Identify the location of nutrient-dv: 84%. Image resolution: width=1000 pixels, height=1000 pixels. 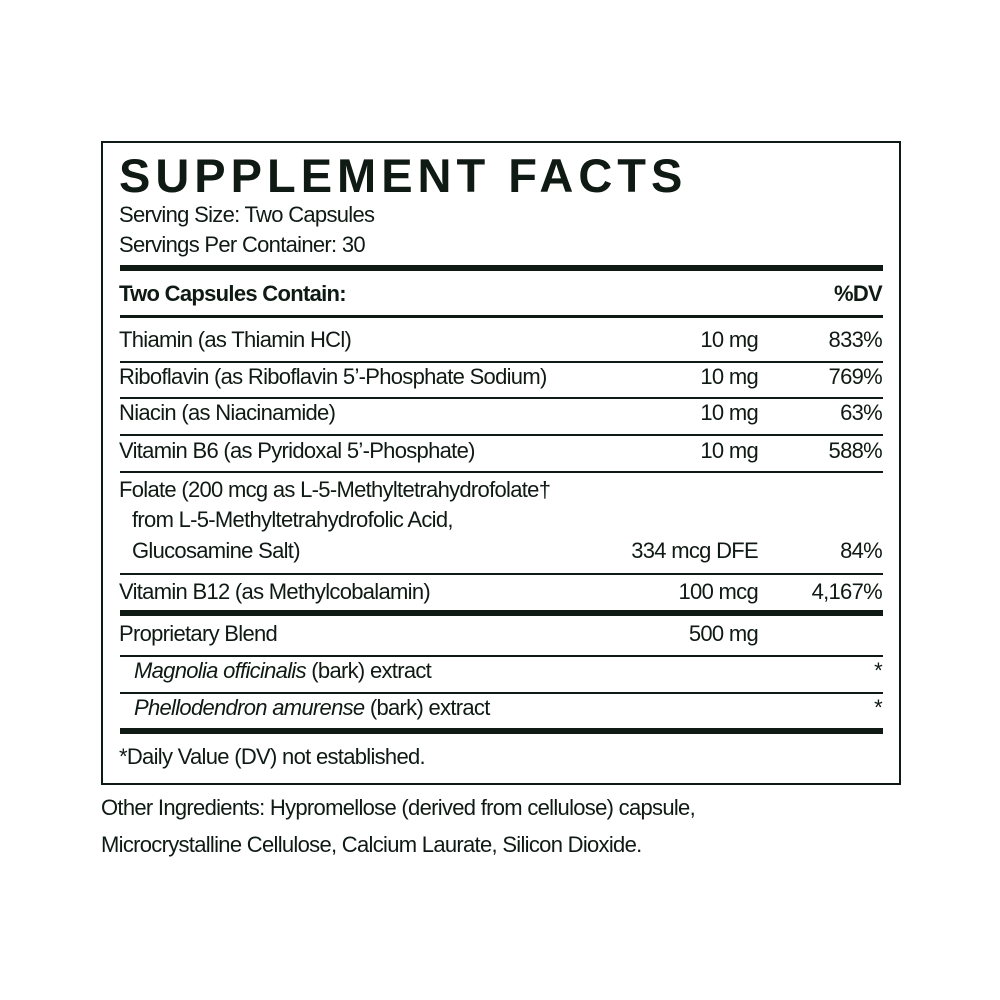
(861, 550).